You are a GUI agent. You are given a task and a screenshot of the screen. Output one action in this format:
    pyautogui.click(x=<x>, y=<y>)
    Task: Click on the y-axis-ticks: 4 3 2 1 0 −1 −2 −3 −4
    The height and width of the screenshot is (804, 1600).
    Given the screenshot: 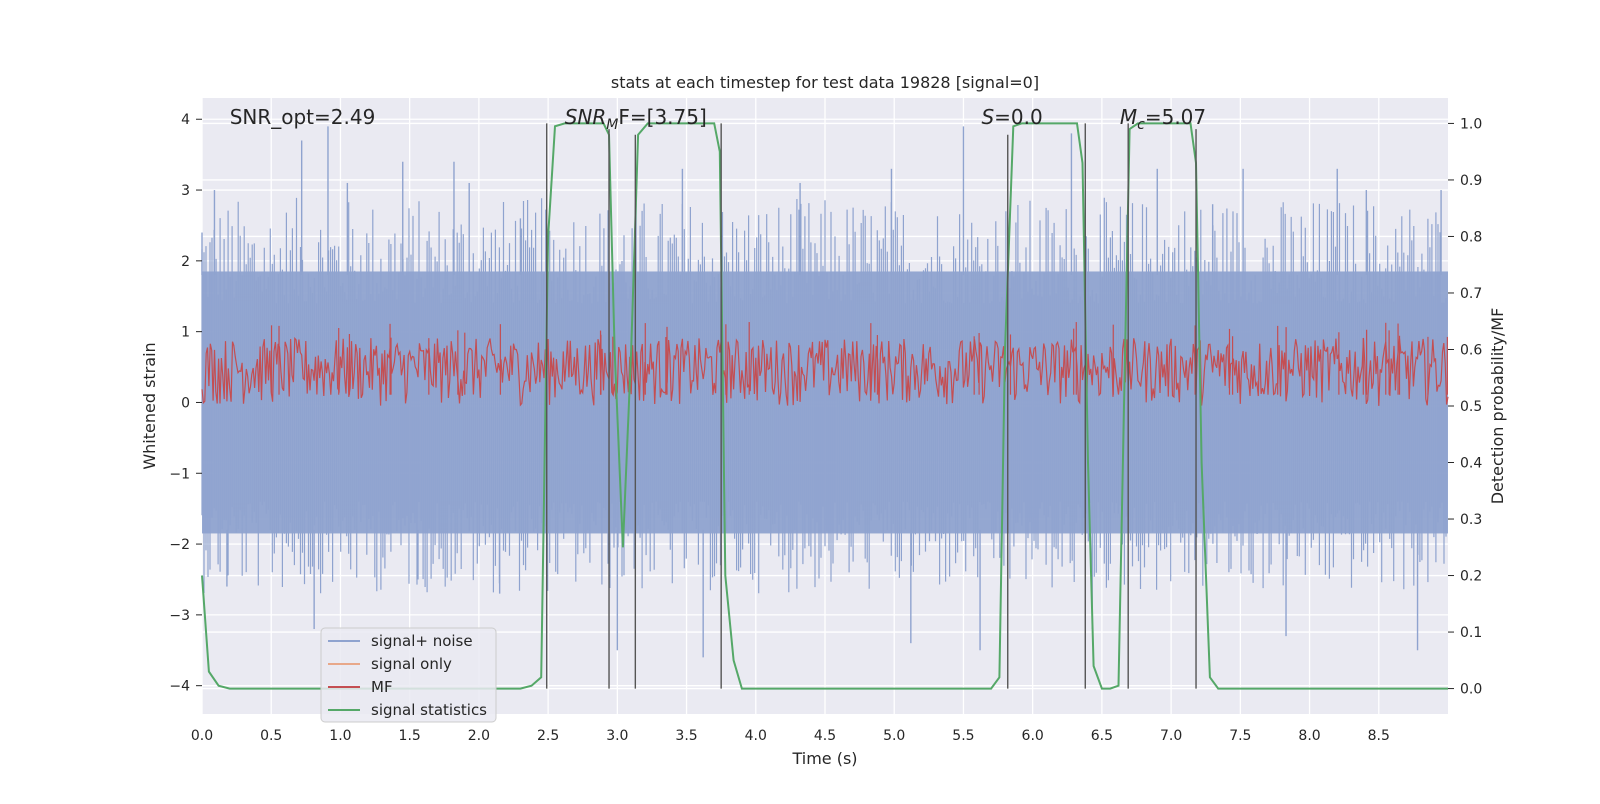 What is the action you would take?
    pyautogui.click(x=185, y=403)
    